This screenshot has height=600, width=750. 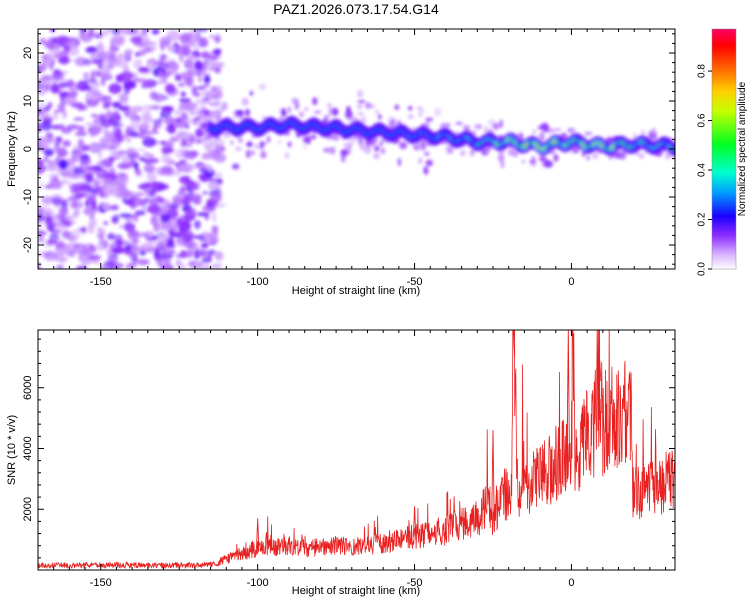 What do you see at coordinates (571, 583) in the screenshot?
I see `x-tick-label: 0` at bounding box center [571, 583].